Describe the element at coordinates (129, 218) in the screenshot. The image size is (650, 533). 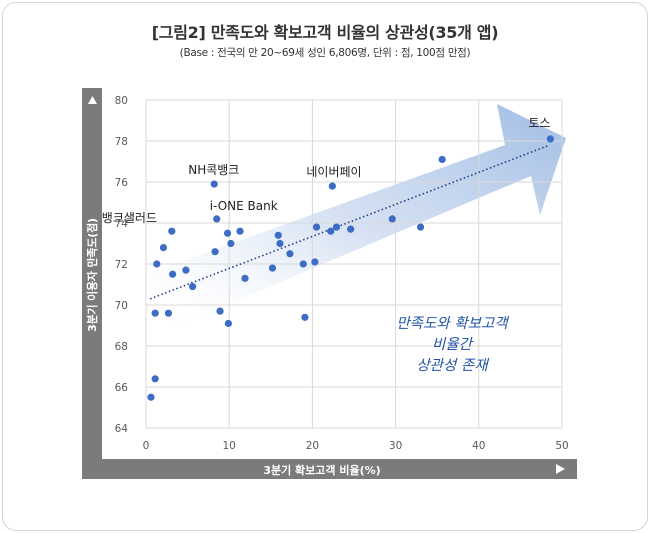
I see `point-annotation: 뱅크샐러드` at that location.